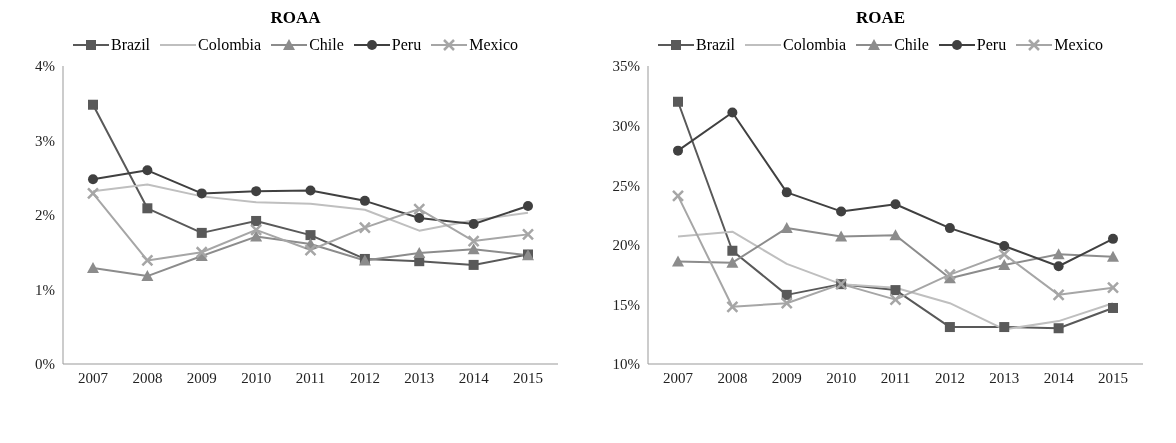  Describe the element at coordinates (626, 304) in the screenshot. I see `y-tick-label: 15%` at that location.